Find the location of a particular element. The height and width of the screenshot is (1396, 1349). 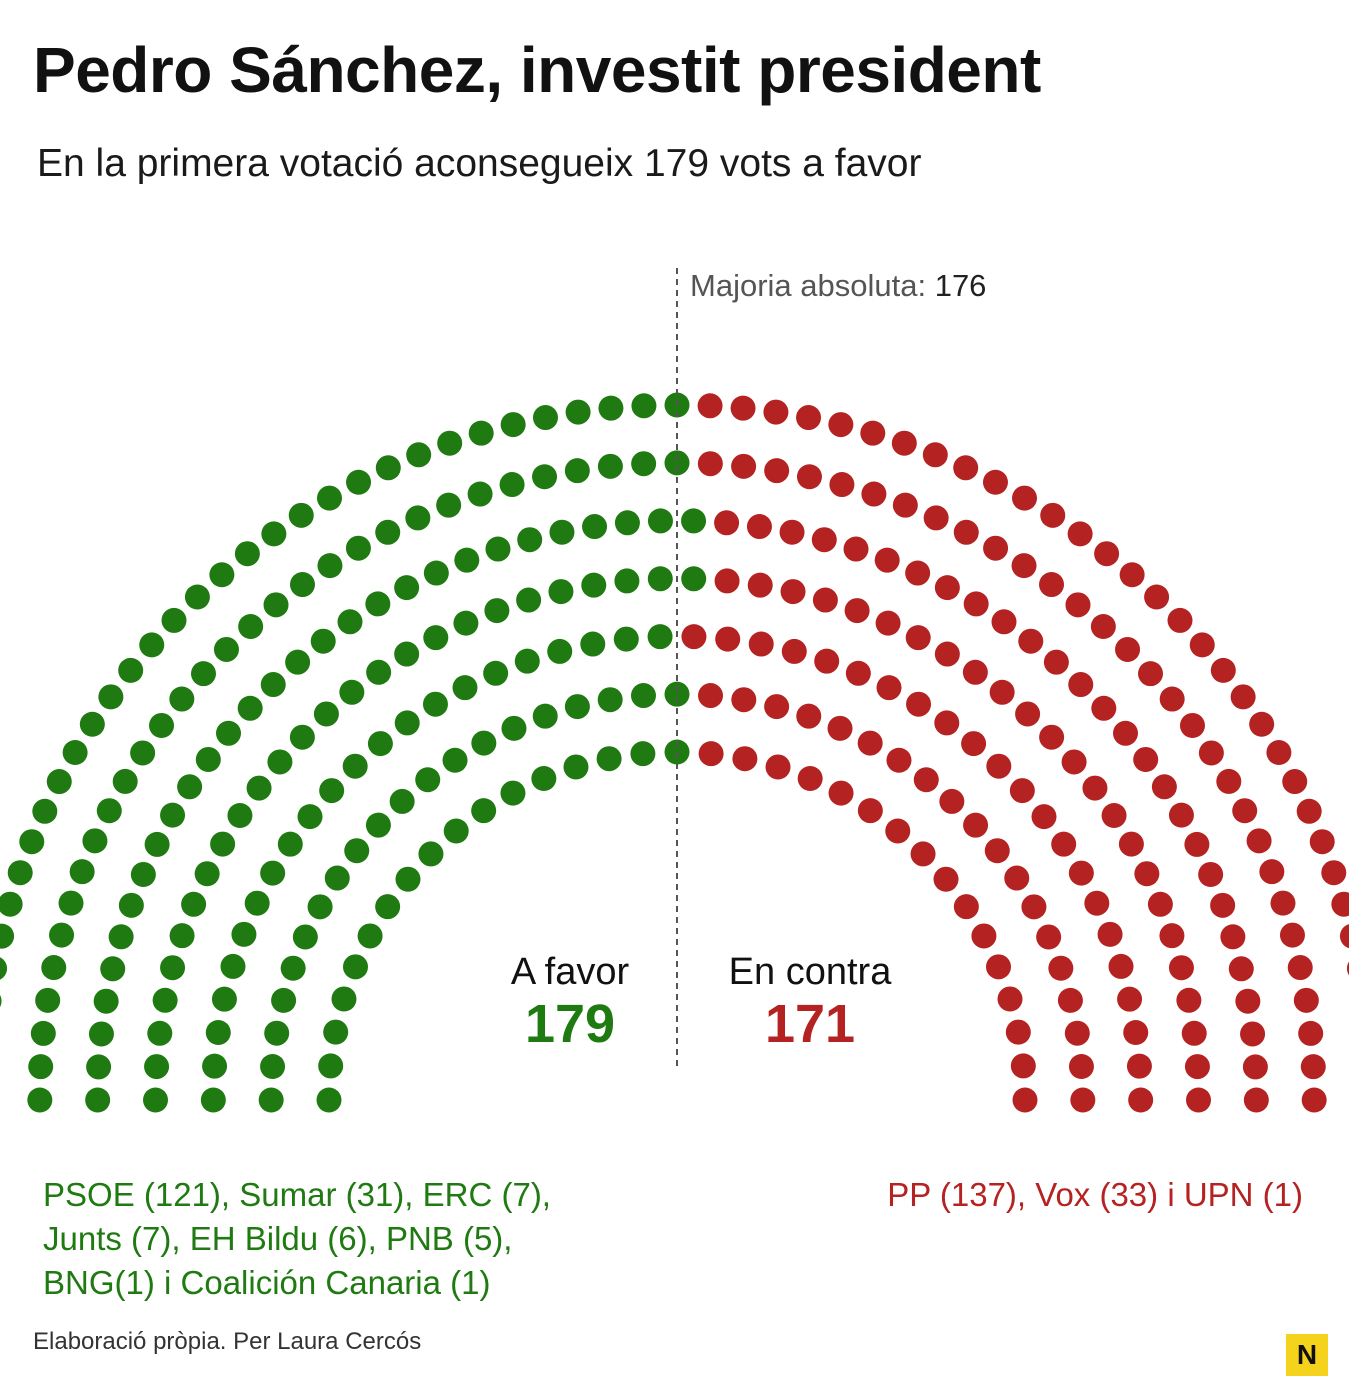

chart-title: Pedro Sánchez, investit president is located at coordinates (537, 70).